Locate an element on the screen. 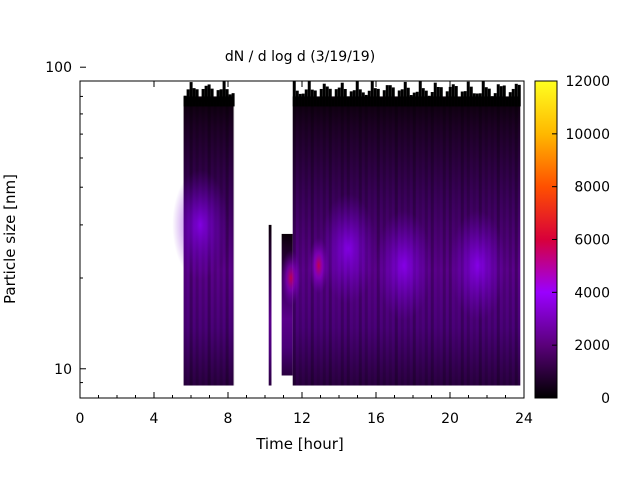 The width and height of the screenshot is (640, 480). x-tick-label: 0 is located at coordinates (80, 419).